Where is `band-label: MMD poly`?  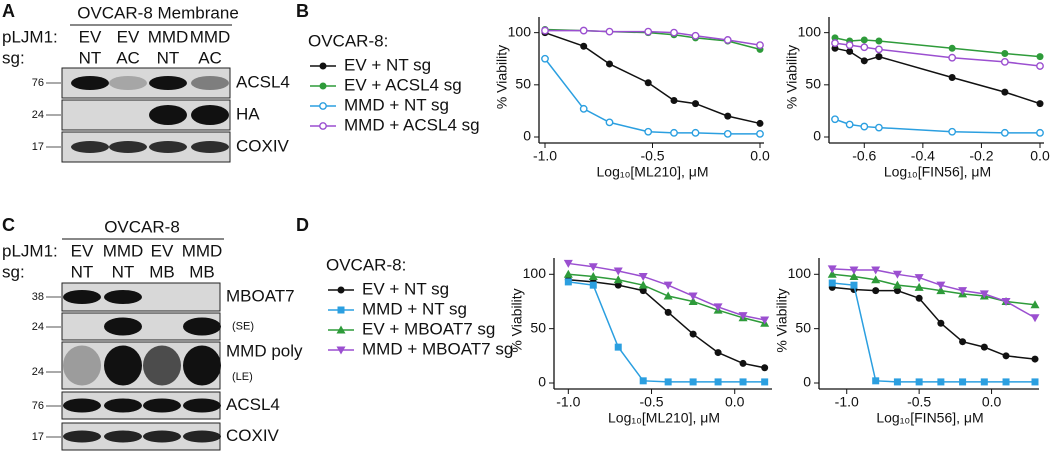 band-label: MMD poly is located at coordinates (264, 350).